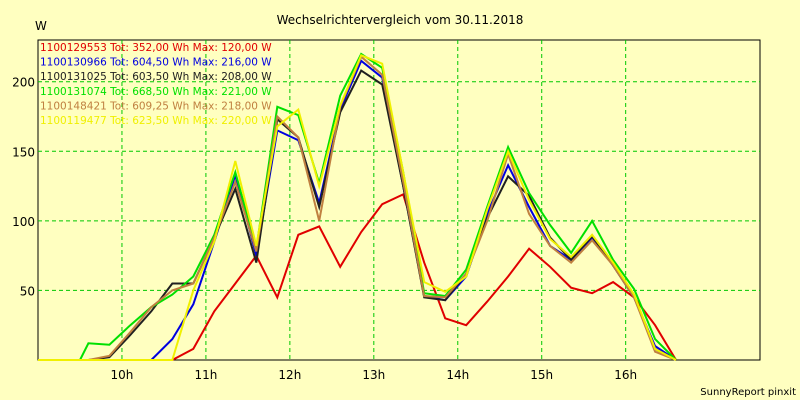  What do you see at coordinates (156, 48) in the screenshot?
I see `legend-entry-1100129553: 1100129553 Tot: 352,00 Wh Max: 120,00 W` at bounding box center [156, 48].